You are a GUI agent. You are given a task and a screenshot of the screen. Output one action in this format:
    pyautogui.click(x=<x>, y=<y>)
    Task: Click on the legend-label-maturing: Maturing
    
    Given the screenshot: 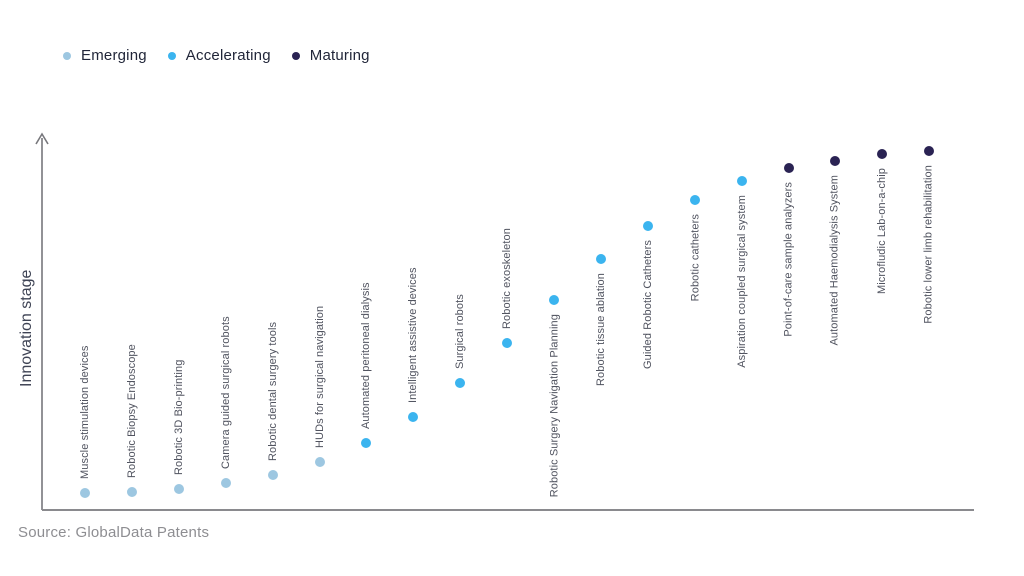 What is the action you would take?
    pyautogui.click(x=339, y=55)
    